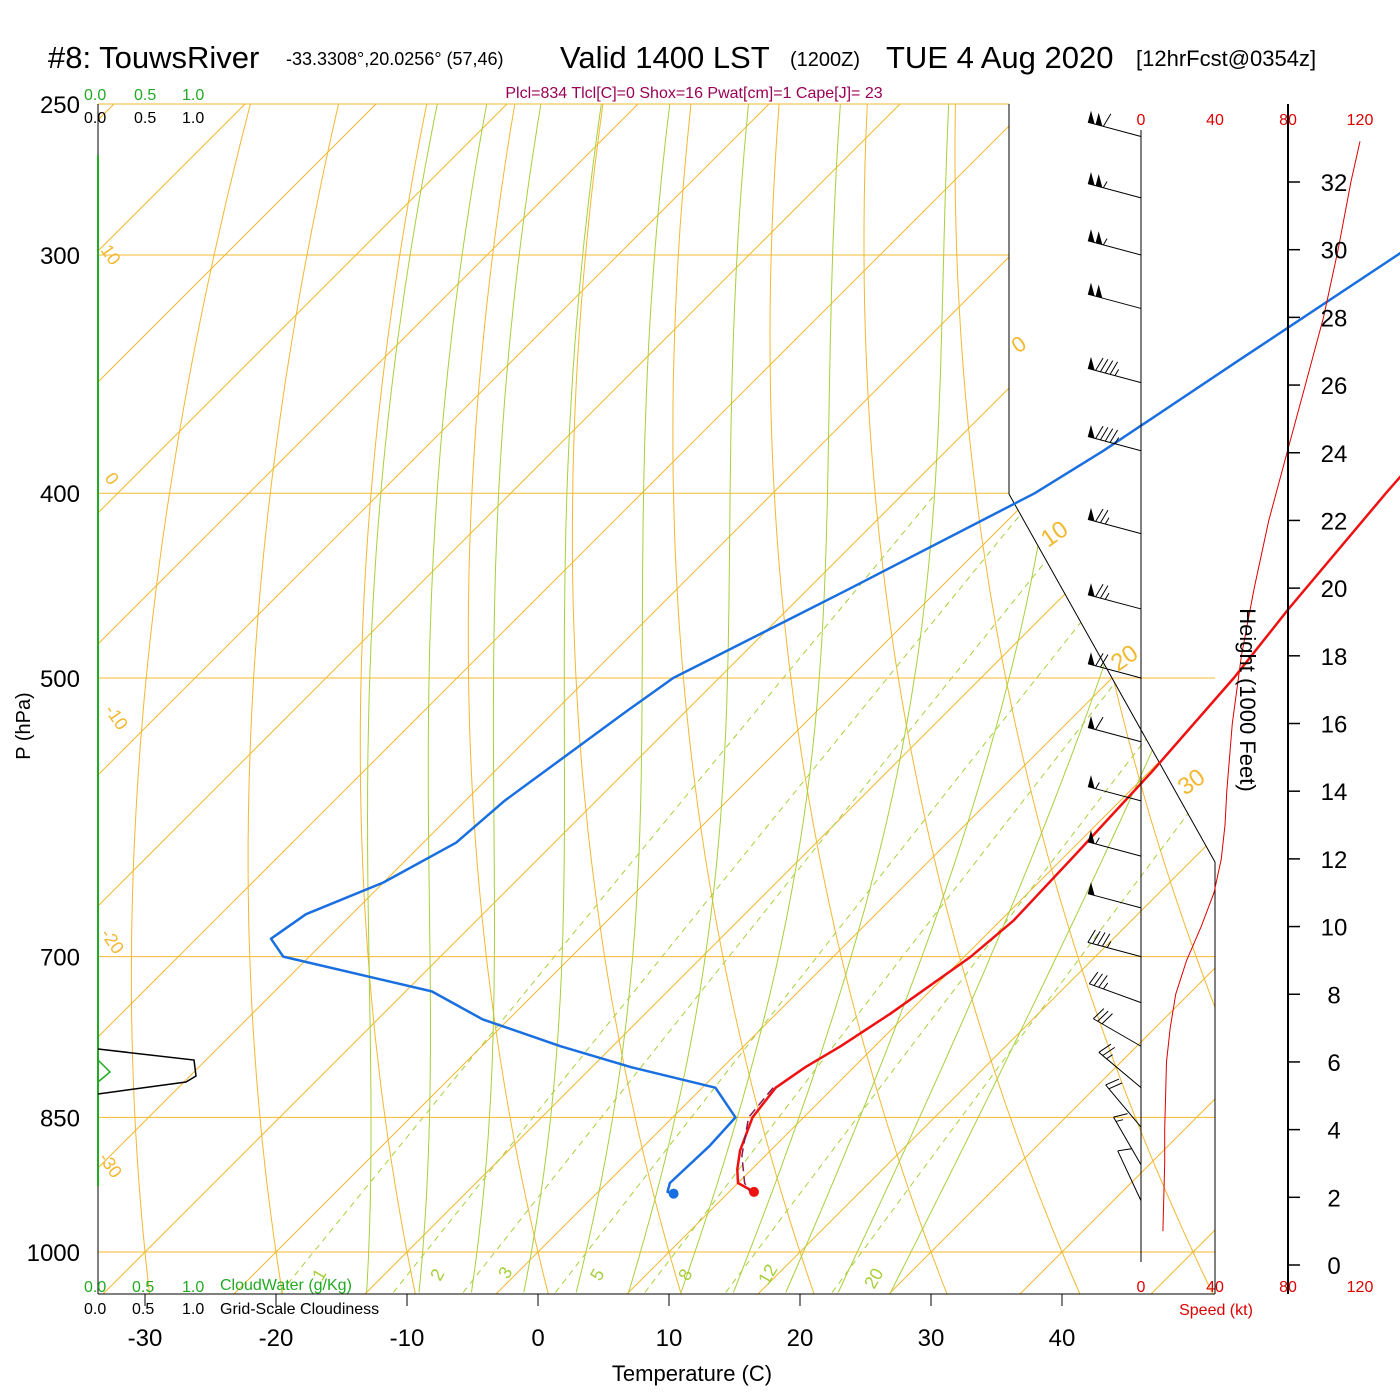  What do you see at coordinates (395, 59) in the screenshot?
I see `station-coords: -33.3308°,20.0256° (57,46)` at bounding box center [395, 59].